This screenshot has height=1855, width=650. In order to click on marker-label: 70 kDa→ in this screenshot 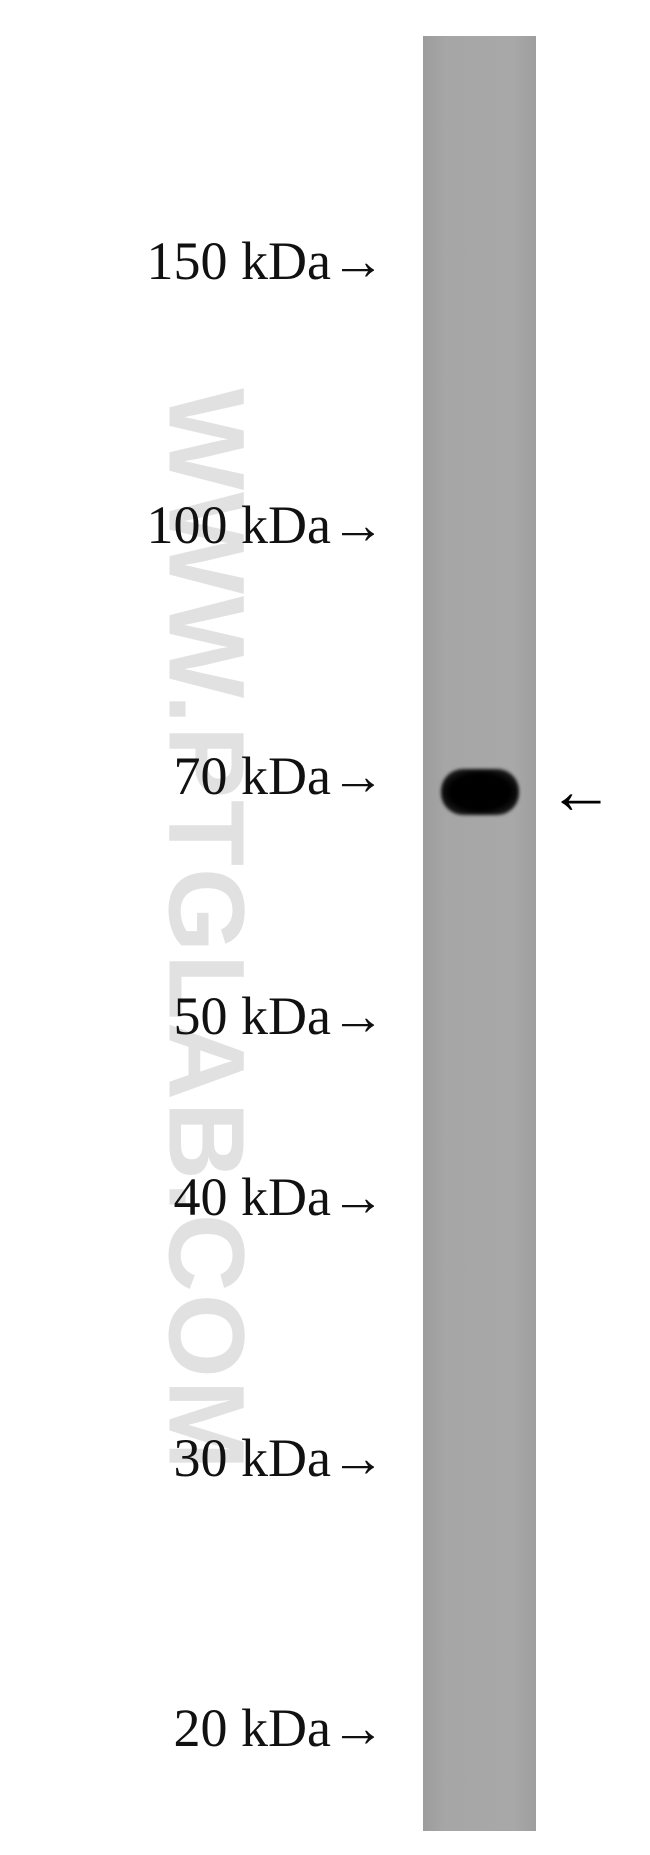, I will do `click(279, 776)`.